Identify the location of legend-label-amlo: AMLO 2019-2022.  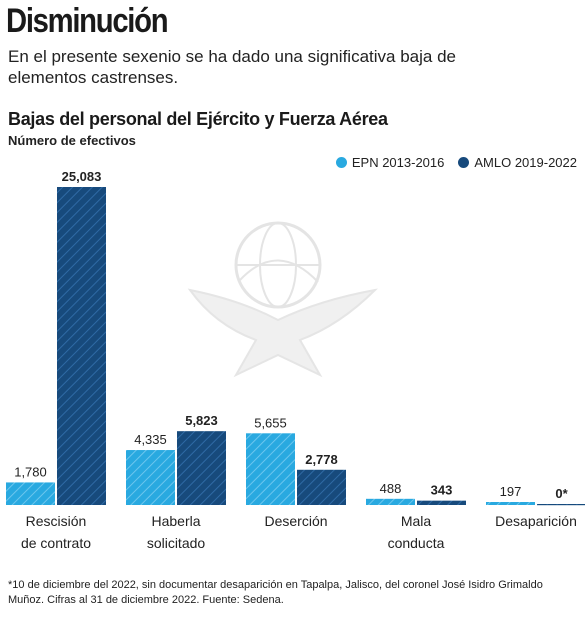
(525, 162).